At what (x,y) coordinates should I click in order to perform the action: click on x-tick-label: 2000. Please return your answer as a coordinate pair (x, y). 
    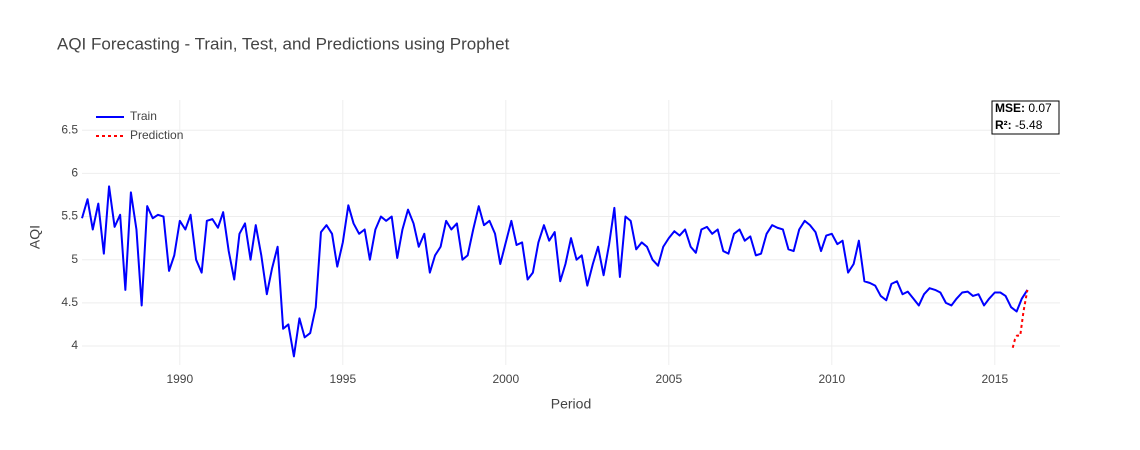
    Looking at the image, I should click on (505, 379).